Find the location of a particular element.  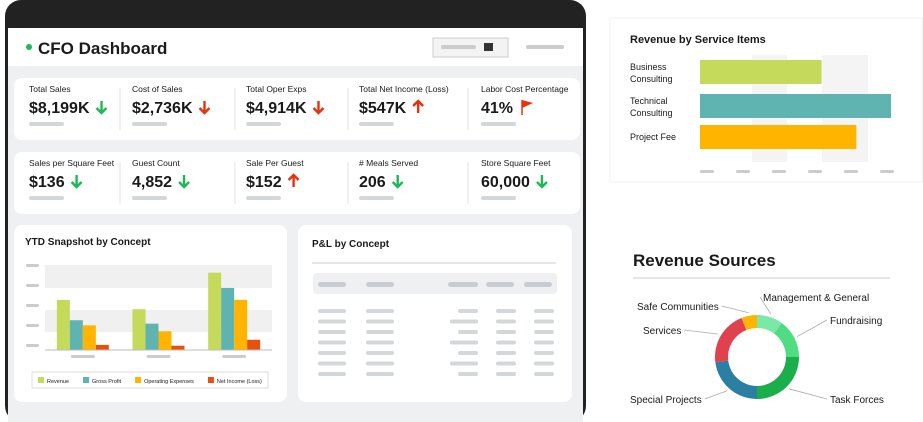

grid-band is located at coordinates (158, 276).